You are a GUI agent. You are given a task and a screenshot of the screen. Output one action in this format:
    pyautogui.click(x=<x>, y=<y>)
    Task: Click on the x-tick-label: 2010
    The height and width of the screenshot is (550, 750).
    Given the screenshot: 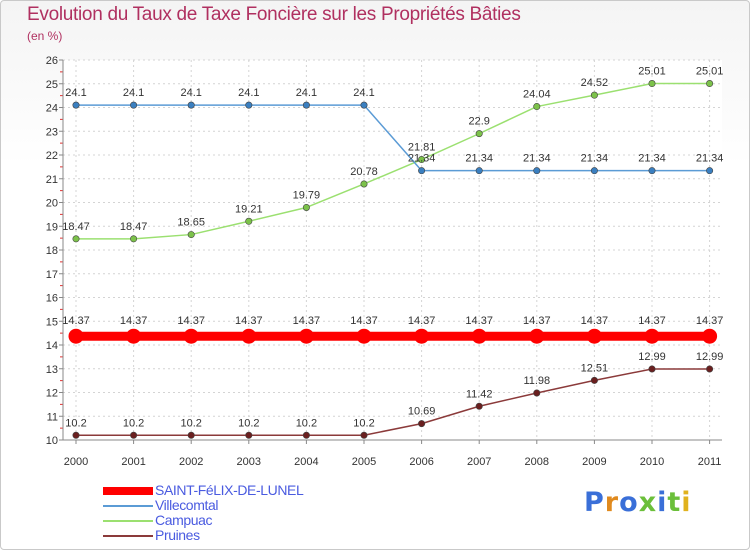 What is the action you would take?
    pyautogui.click(x=652, y=462)
    